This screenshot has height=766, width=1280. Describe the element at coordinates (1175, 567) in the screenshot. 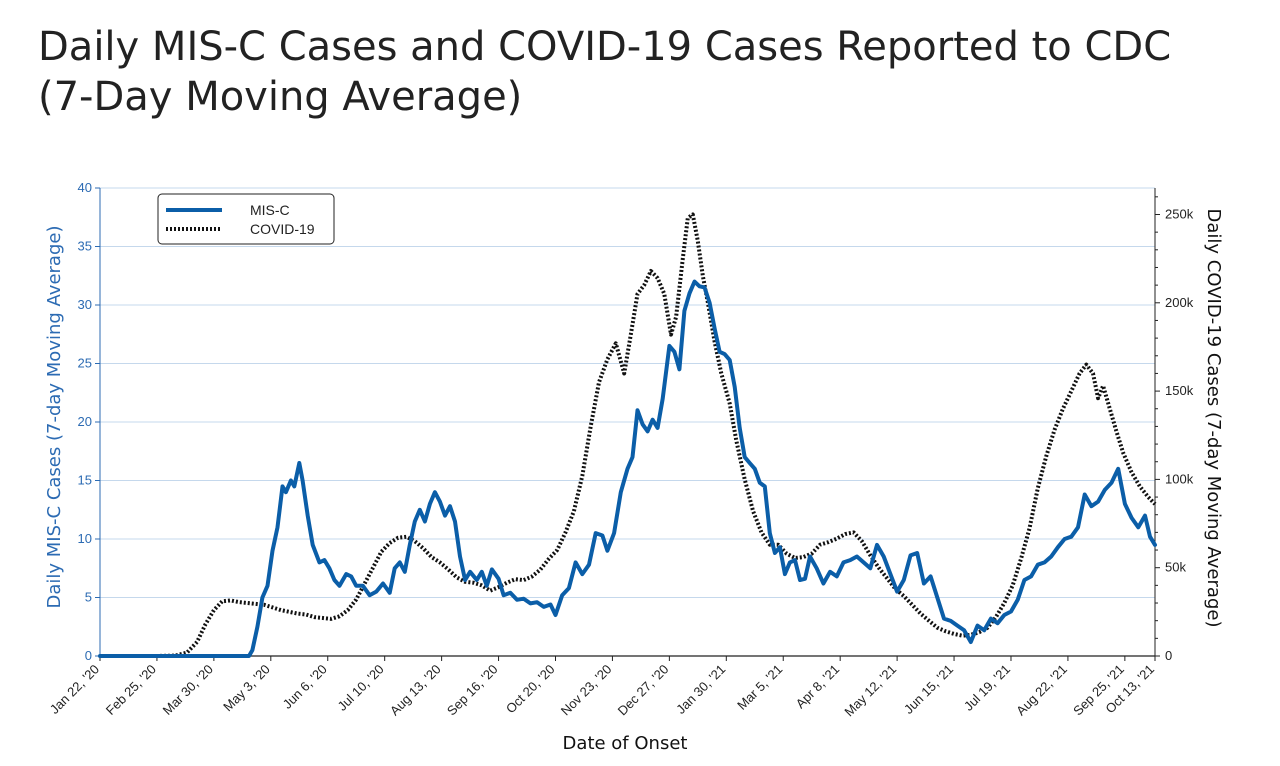

I see `y-right-tick-label: 50k` at that location.